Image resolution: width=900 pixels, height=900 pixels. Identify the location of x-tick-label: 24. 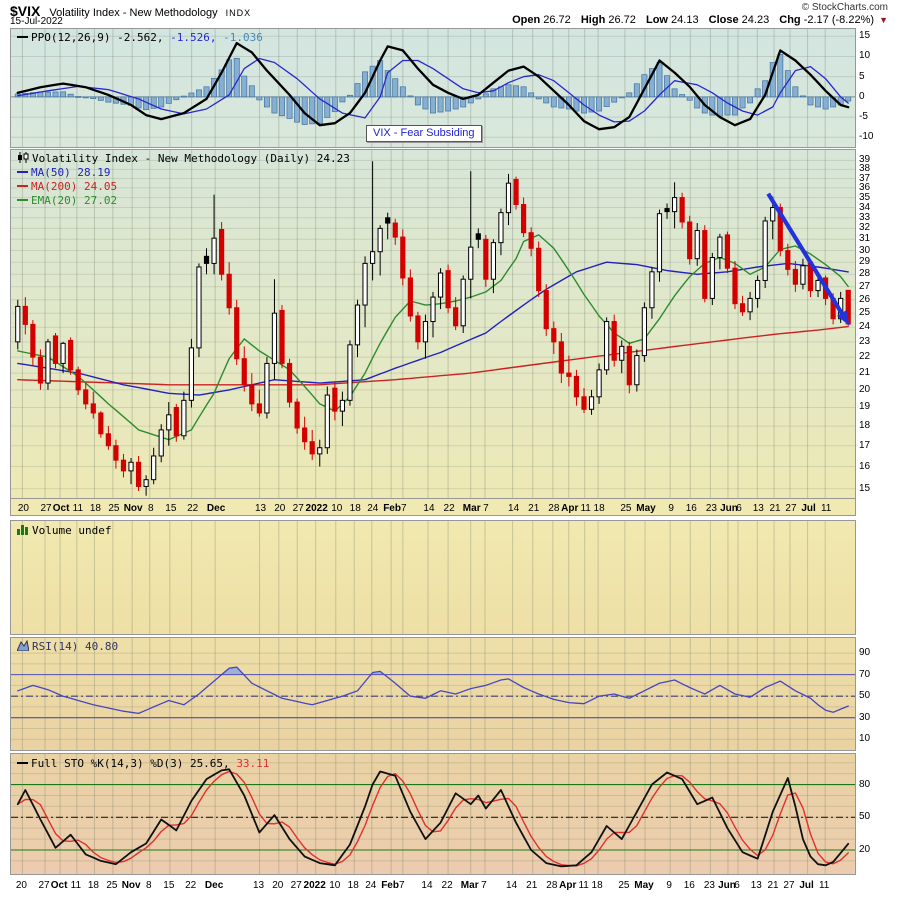
(373, 508).